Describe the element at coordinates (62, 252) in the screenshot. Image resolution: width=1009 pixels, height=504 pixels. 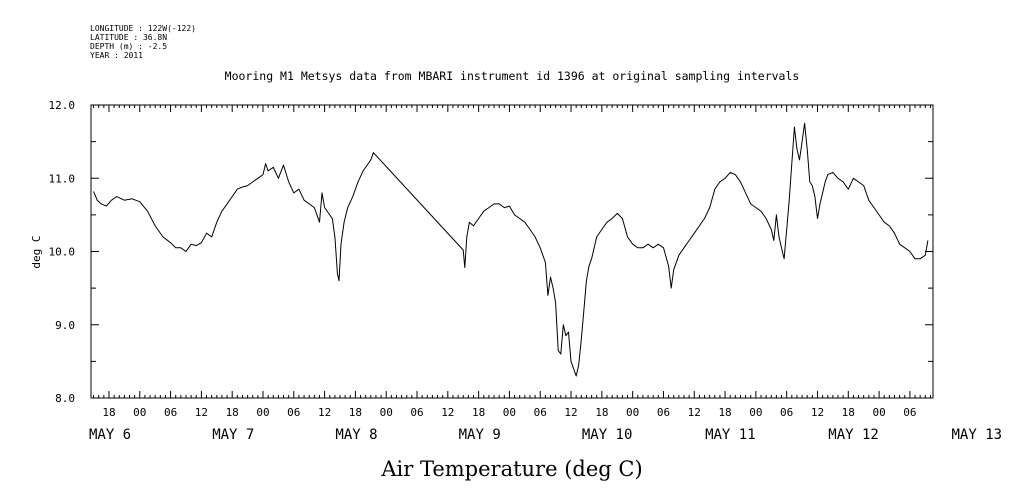
I see `y-tick-label: 10.0` at that location.